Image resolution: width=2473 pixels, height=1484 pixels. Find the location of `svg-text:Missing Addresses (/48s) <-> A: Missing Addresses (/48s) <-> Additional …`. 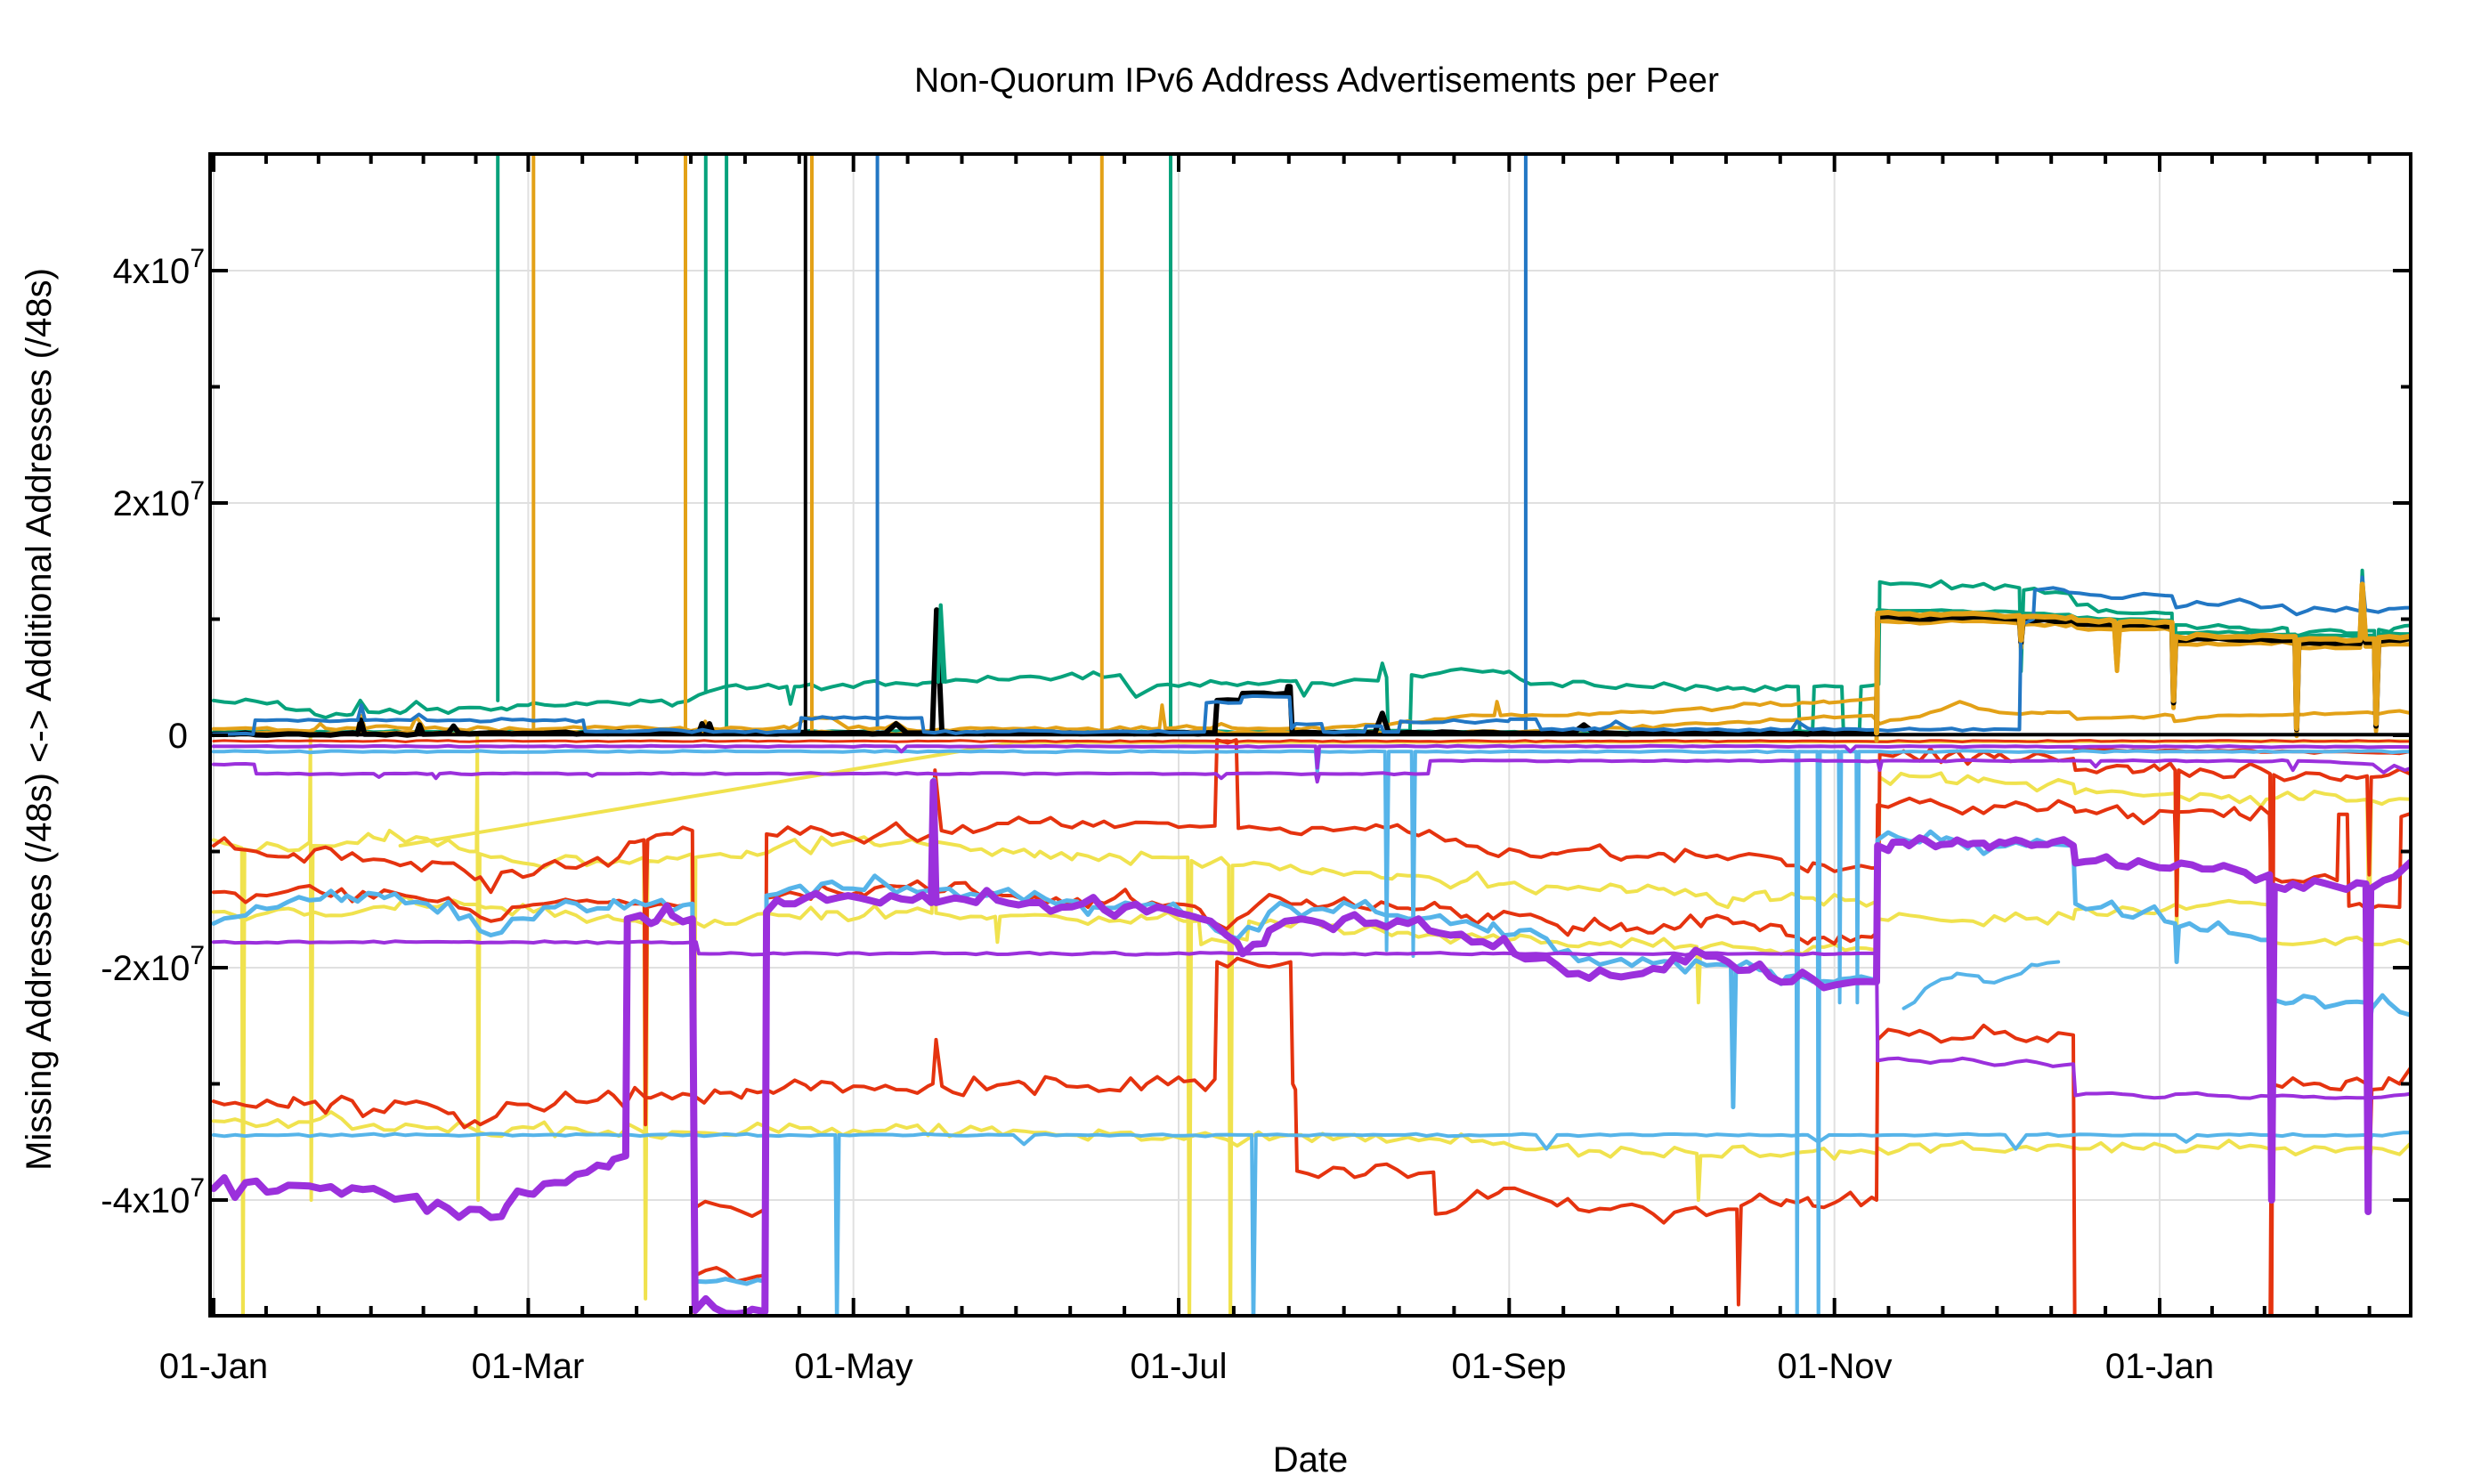

svg-text:Missing Addresses (/48s) <-> A: Missing Addresses (/48s) <-> Additional … is located at coordinates (40, 719).